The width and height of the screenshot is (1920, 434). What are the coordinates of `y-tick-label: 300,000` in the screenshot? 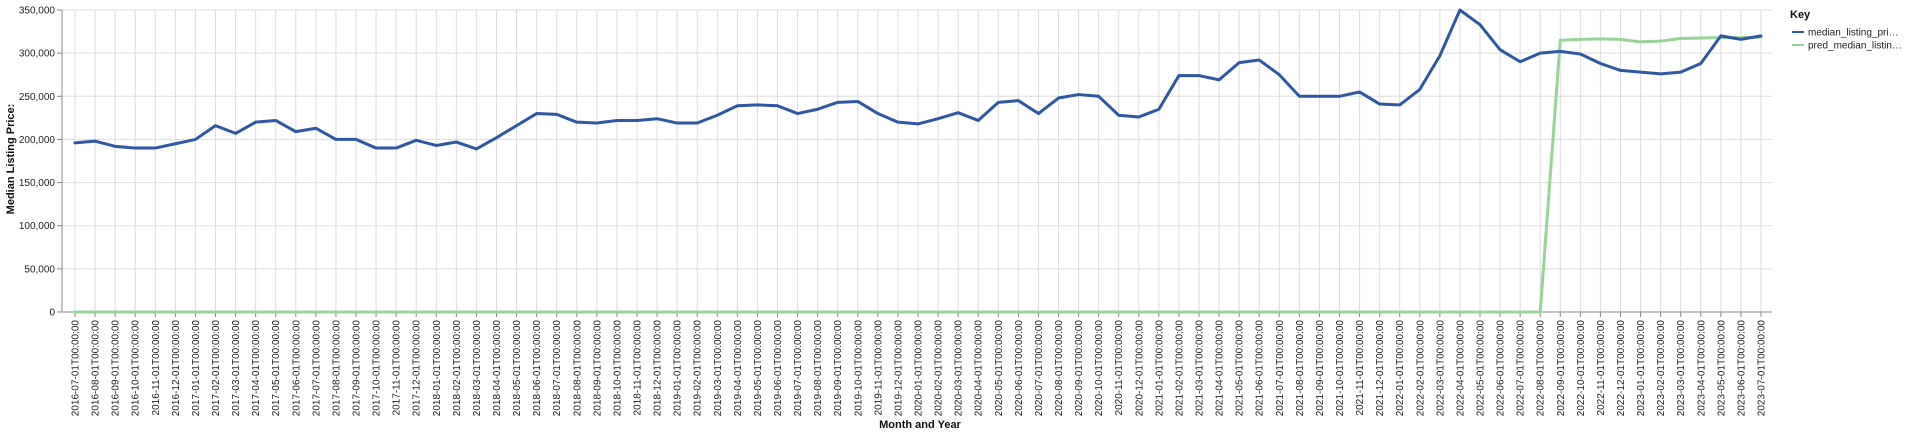 It's located at (37, 54).